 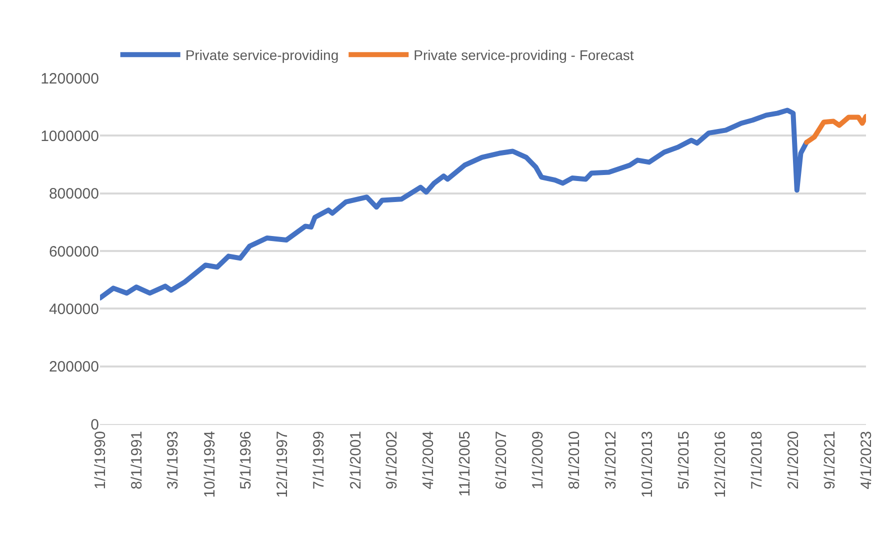 I want to click on x-tick-label: 6/1/2007, so click(x=501, y=460).